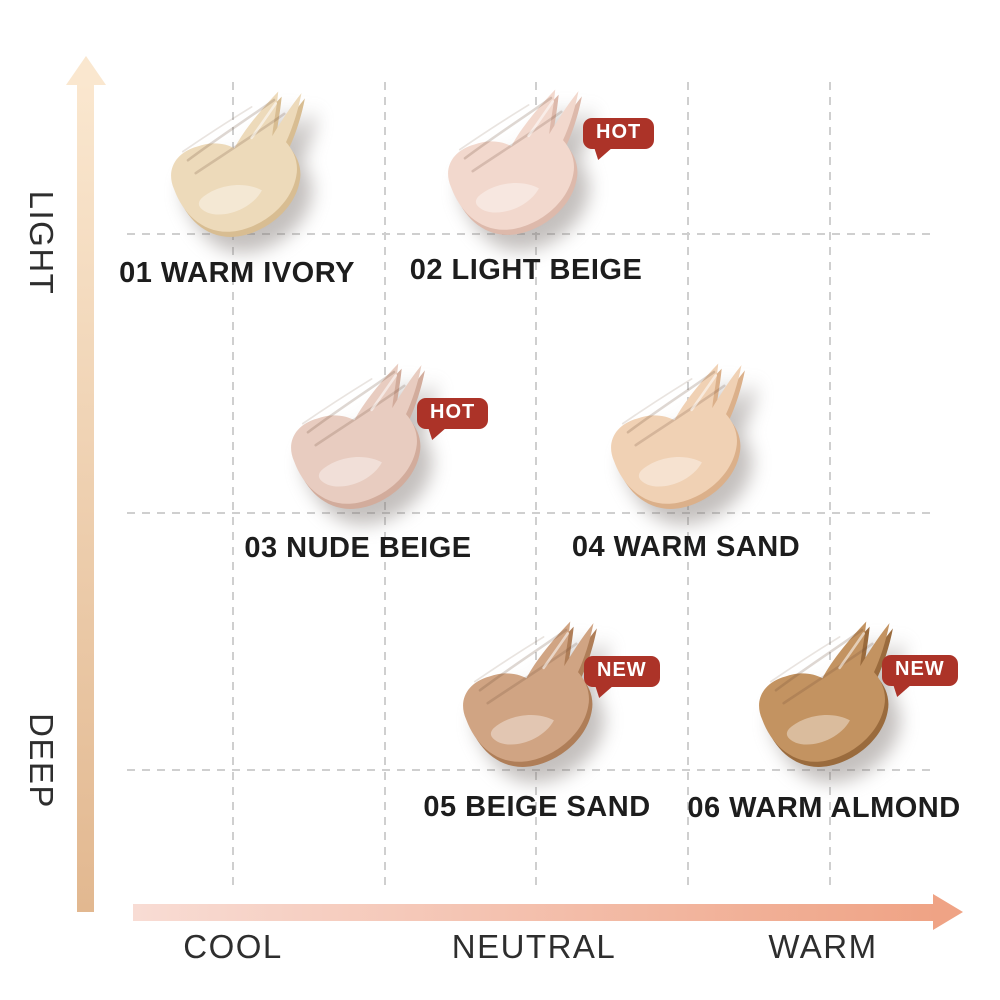  I want to click on x-axis-label-warm: WARM, so click(823, 946).